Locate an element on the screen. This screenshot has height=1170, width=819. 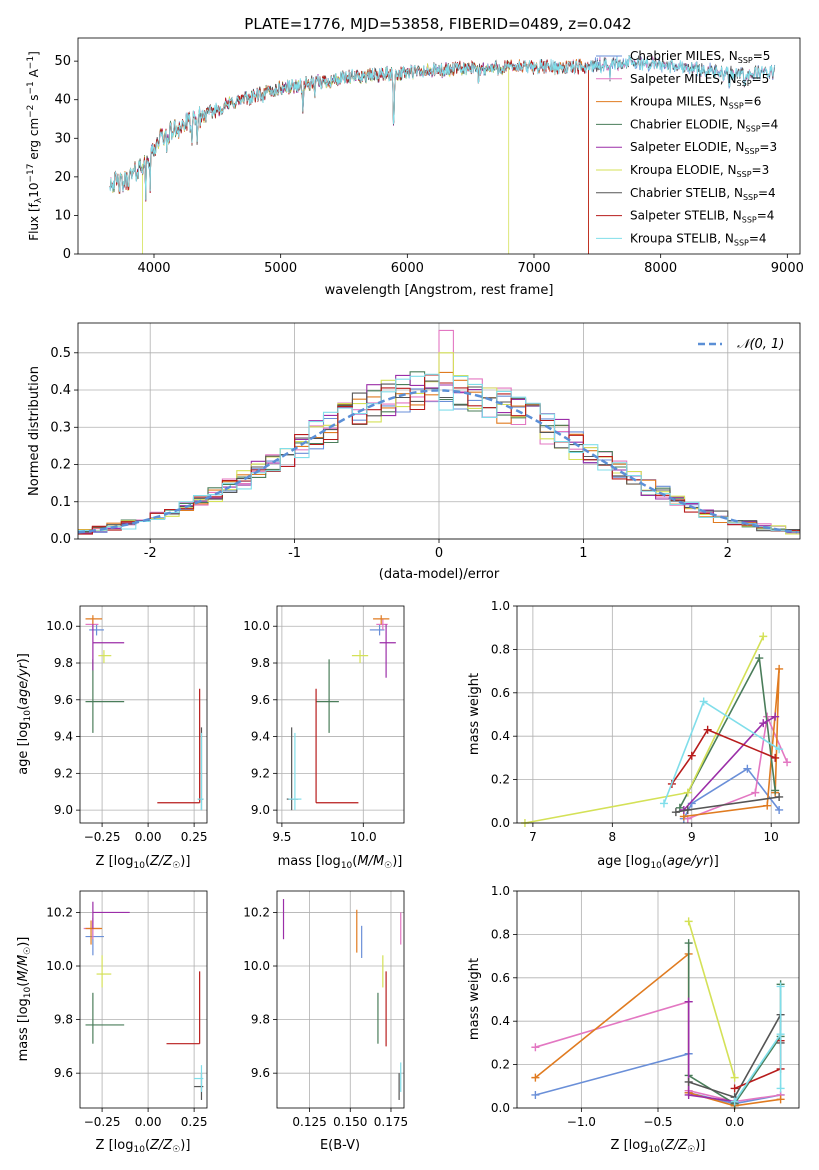
y-tick-label: 9.2 is located at coordinates (260, 773).